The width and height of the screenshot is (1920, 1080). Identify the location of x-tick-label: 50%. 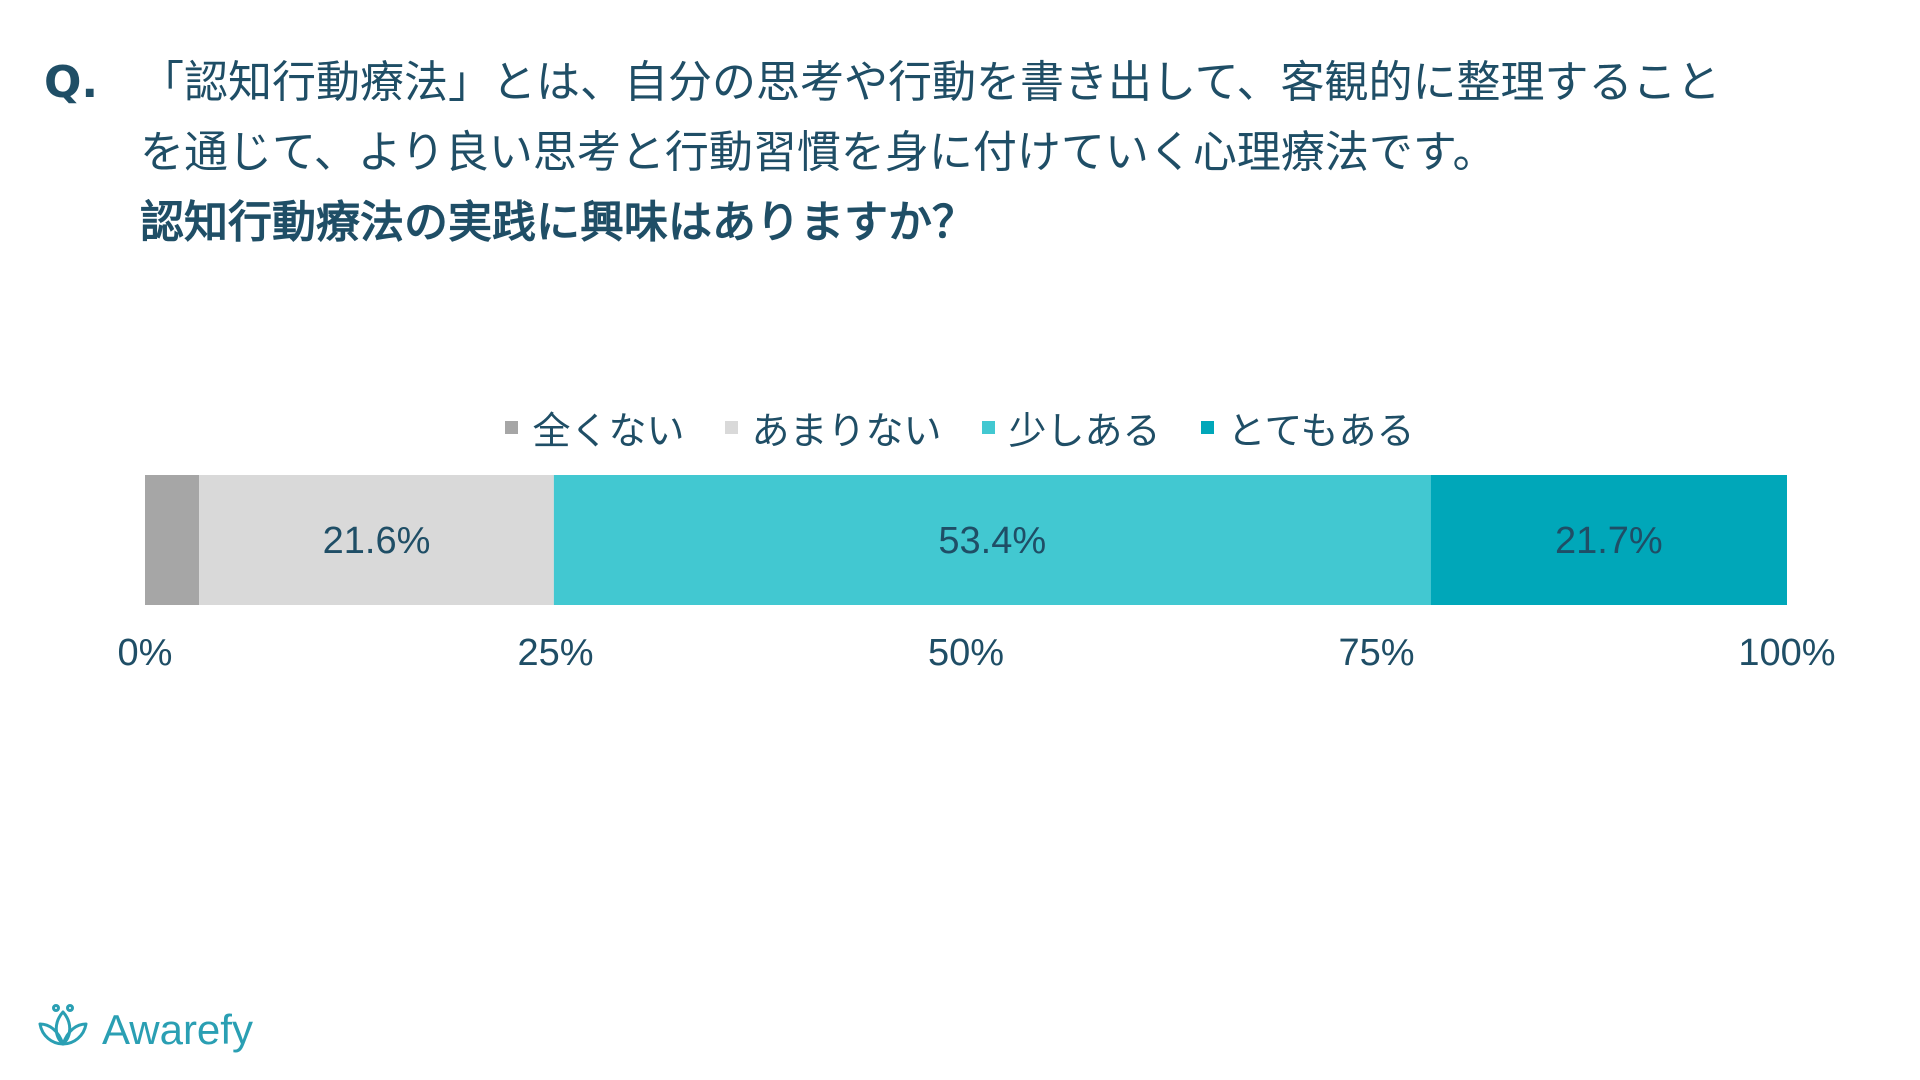
(966, 653).